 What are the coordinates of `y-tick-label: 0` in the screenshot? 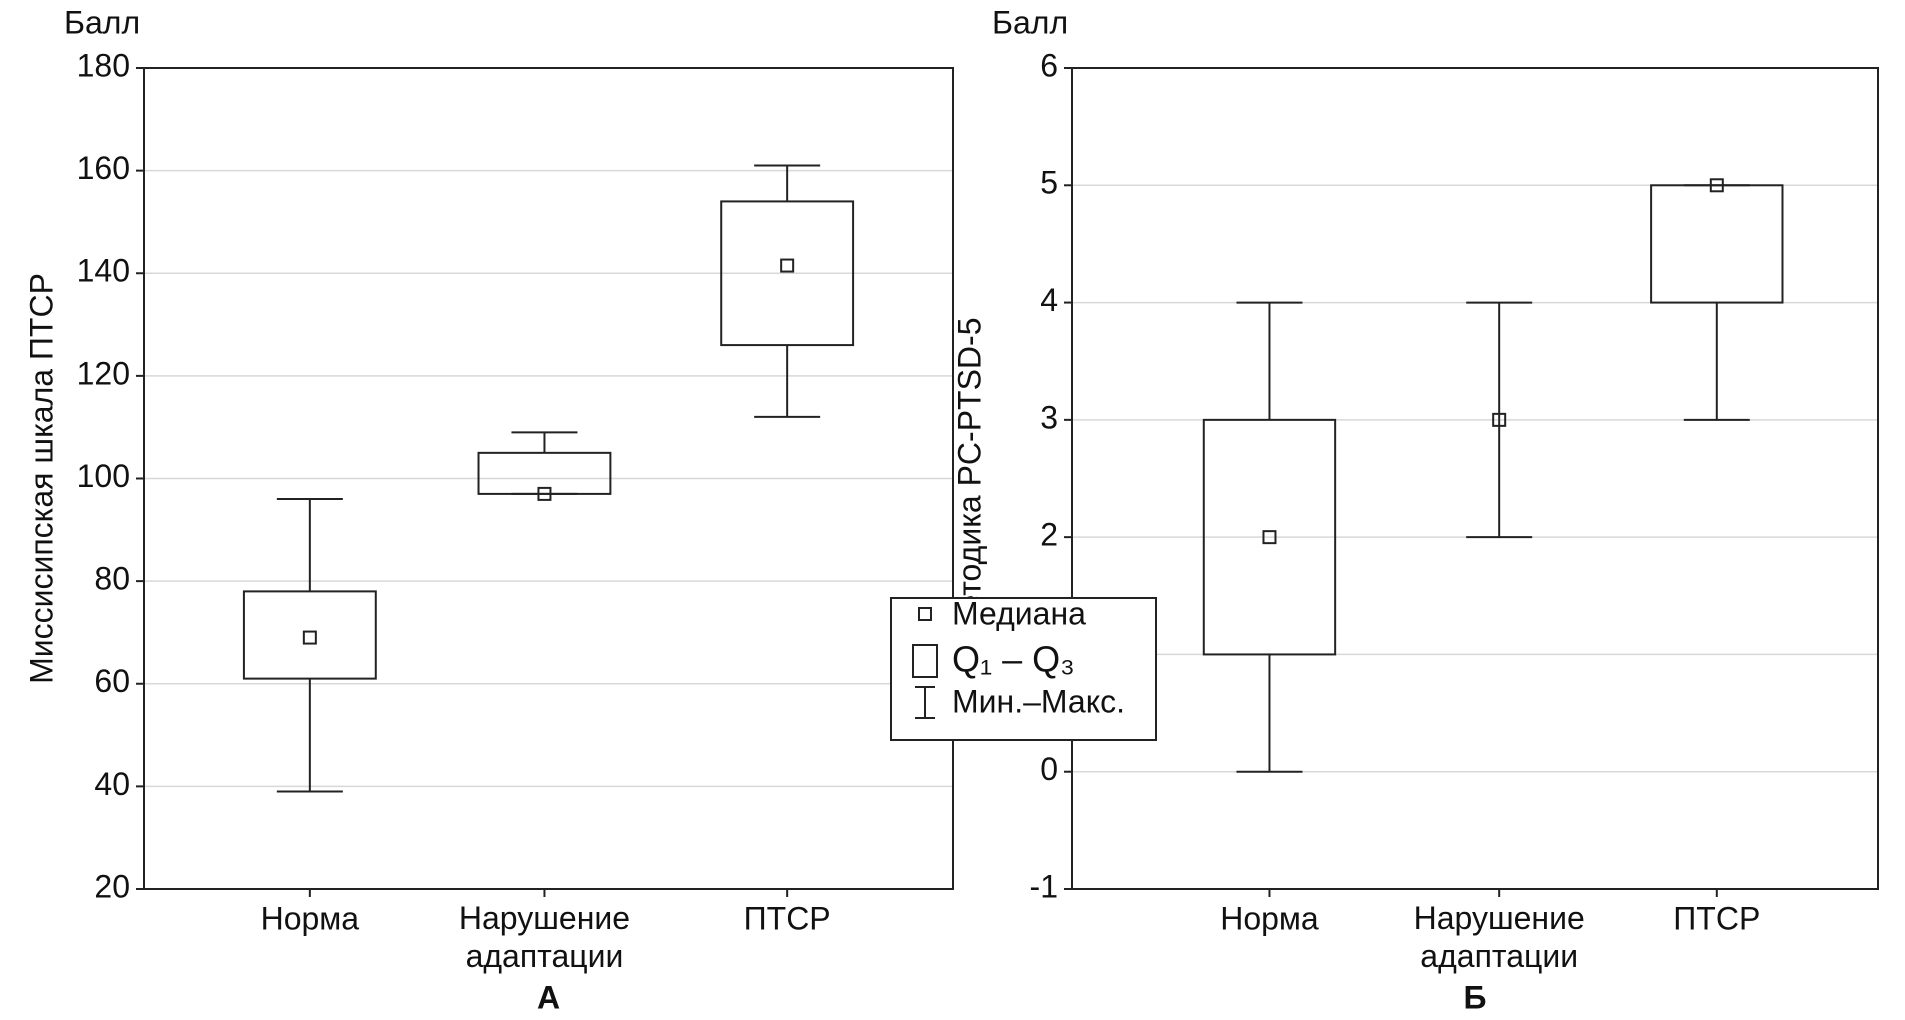 It's located at (1049, 769).